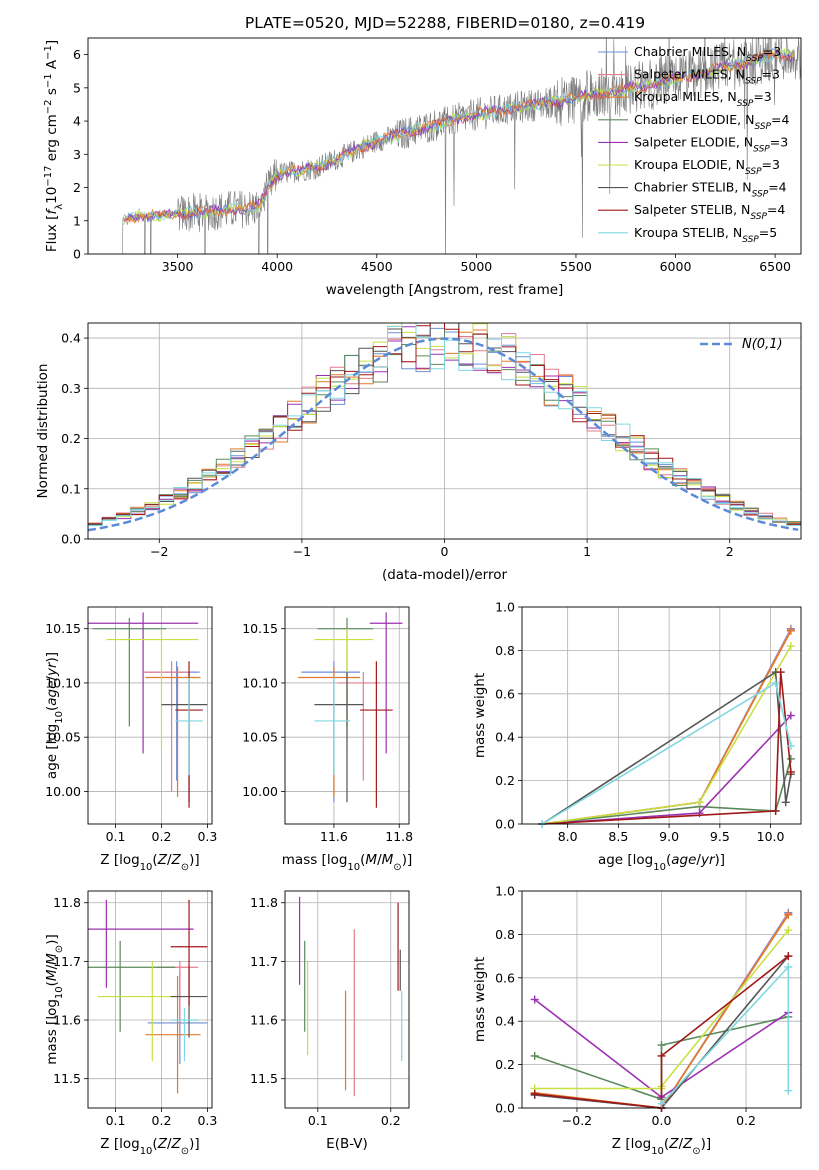  Describe the element at coordinates (445, 551) in the screenshot. I see `x-tick-label: 0` at that location.